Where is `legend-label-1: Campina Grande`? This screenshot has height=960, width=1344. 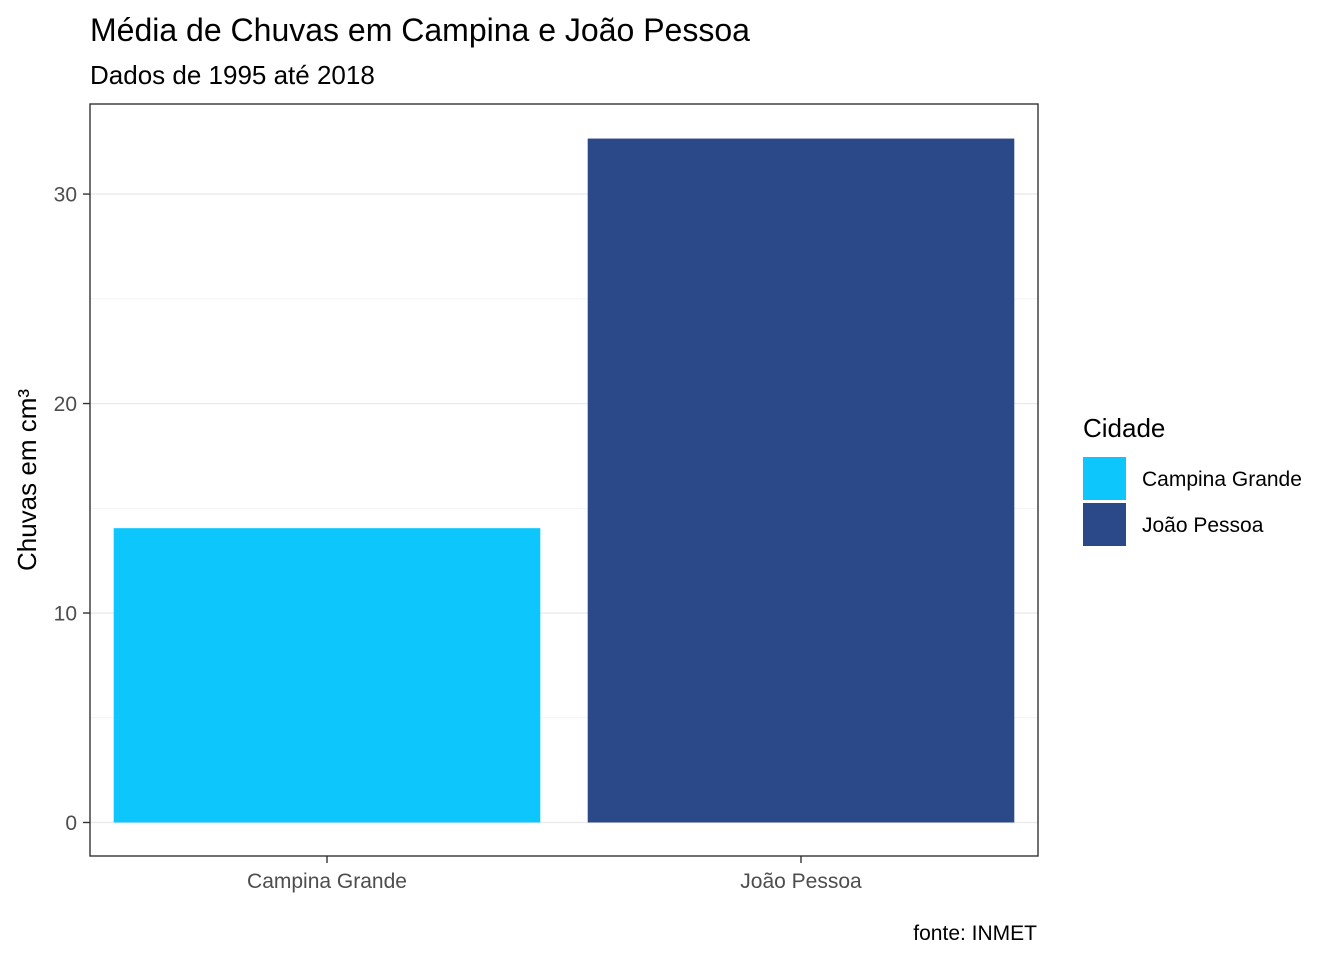
legend-label-1: Campina Grande is located at coordinates (1222, 479).